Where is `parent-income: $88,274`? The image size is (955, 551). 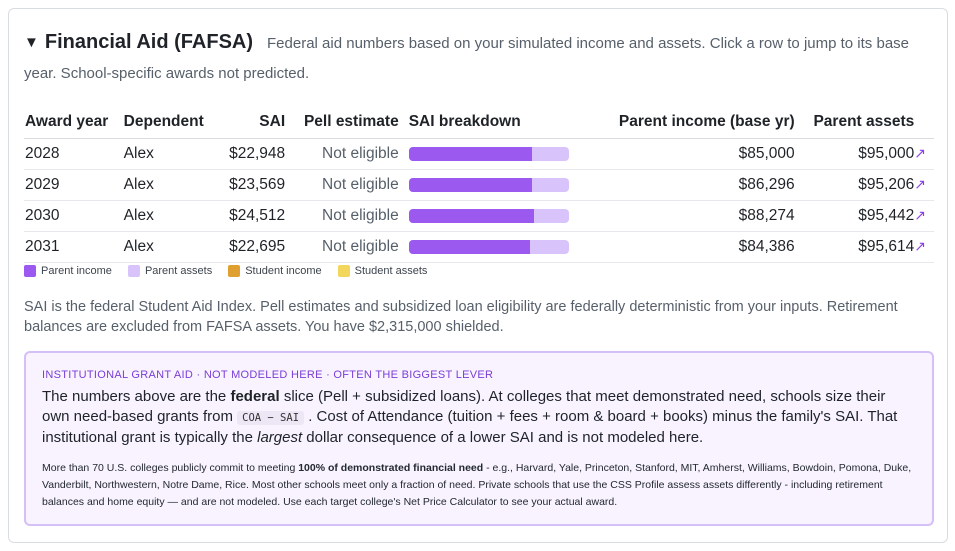
parent-income: $88,274 is located at coordinates (689, 216).